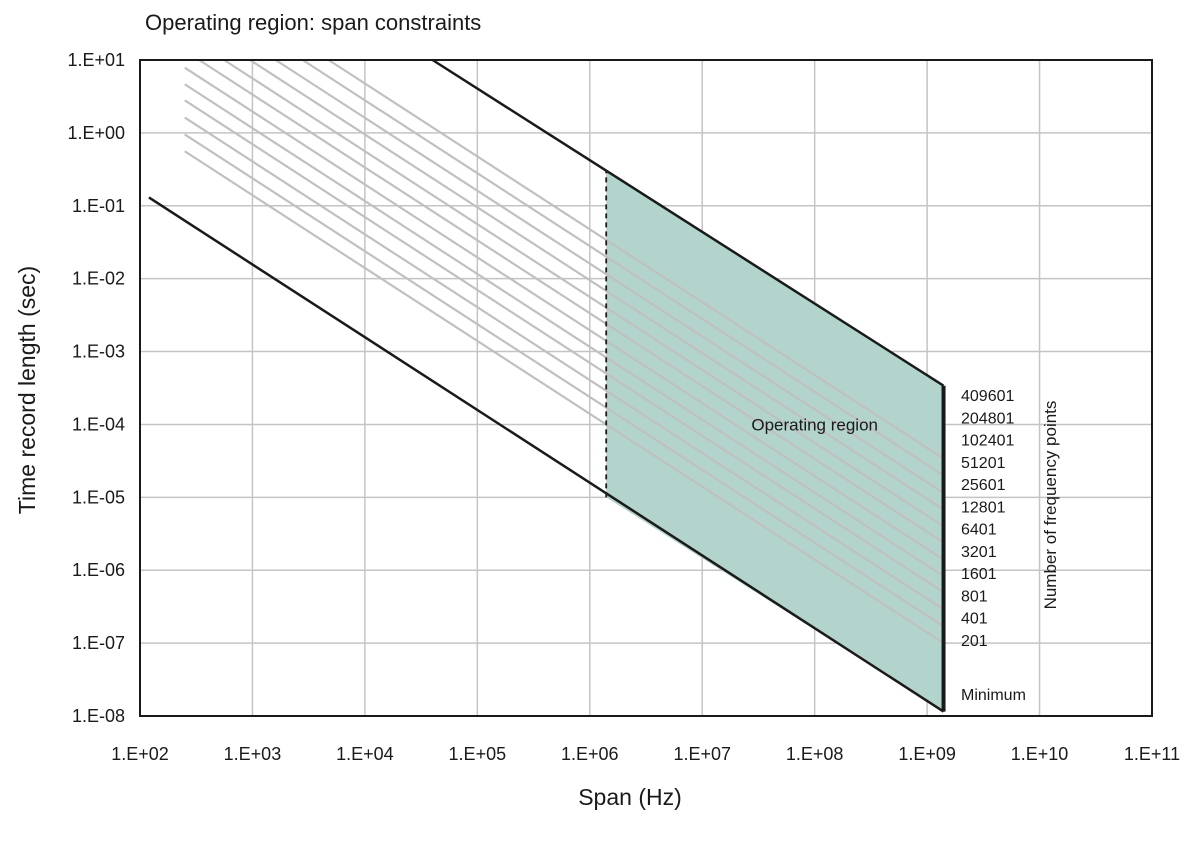 This screenshot has width=1188, height=844. I want to click on frequency-point-label: 51201, so click(983, 463).